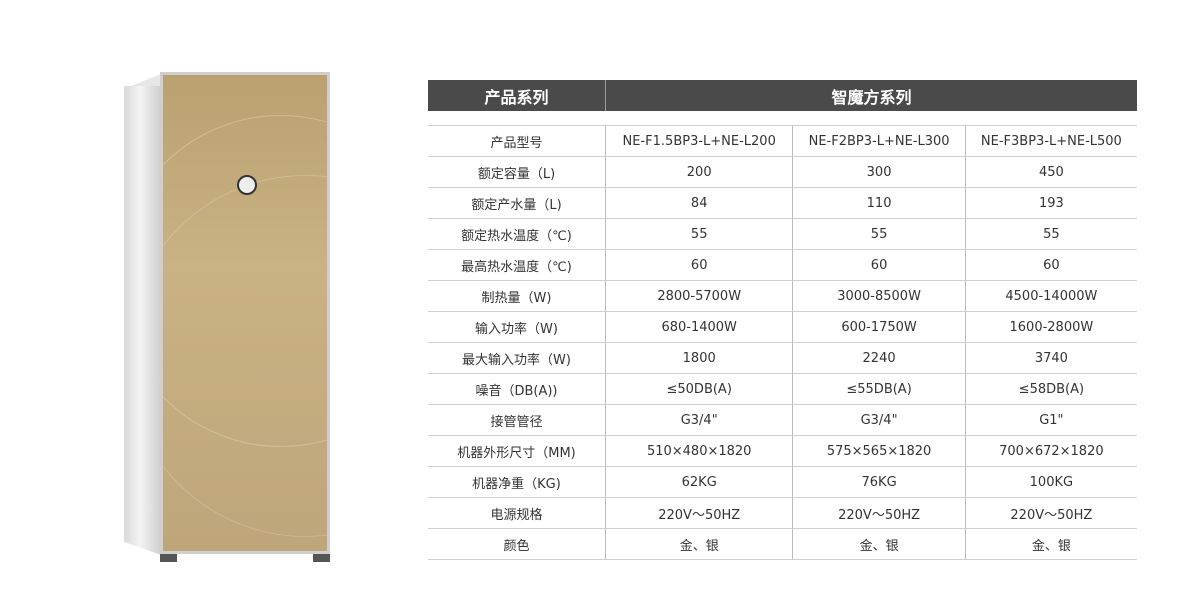 This screenshot has width=1190, height=592. What do you see at coordinates (1050, 141) in the screenshot?
I see `row-value: NE-F3BP3-L+NE-L500` at bounding box center [1050, 141].